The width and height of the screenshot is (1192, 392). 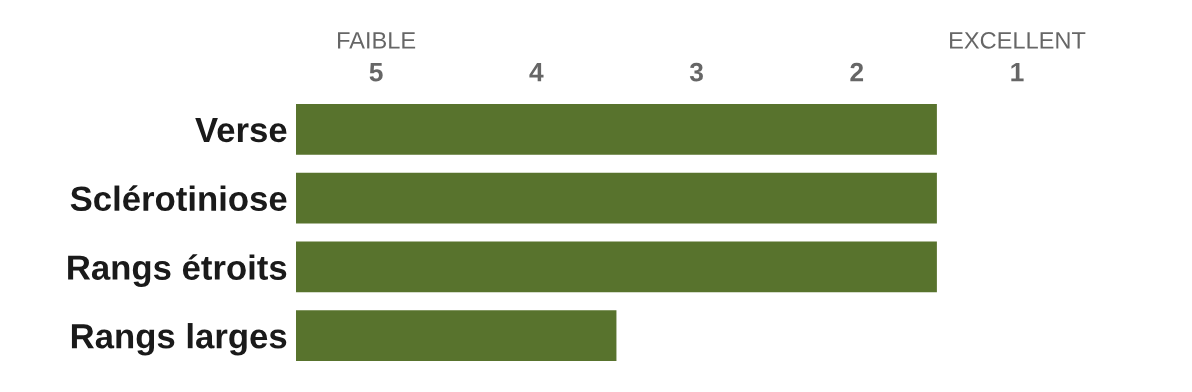 I want to click on text: FAIBLE, so click(x=377, y=40).